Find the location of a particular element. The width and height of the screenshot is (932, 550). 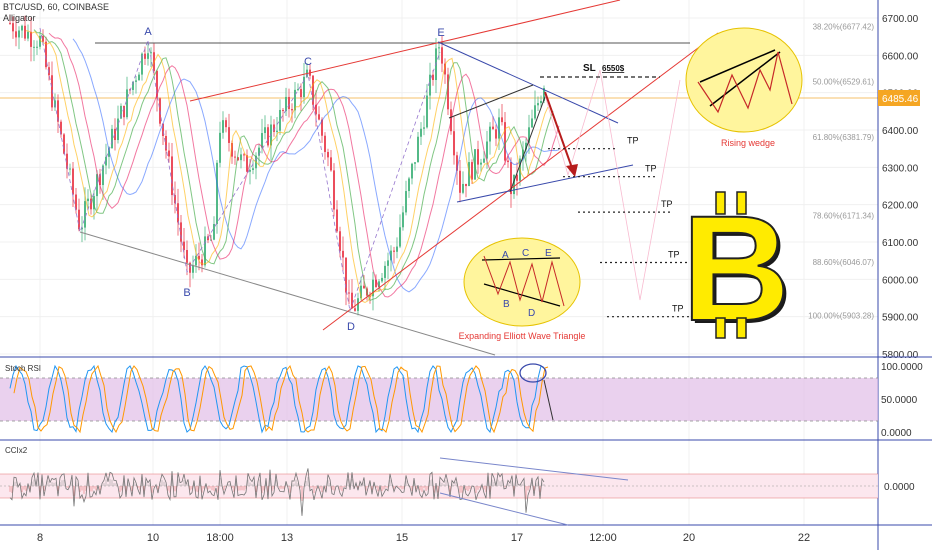

last-price-value: 6485.46 is located at coordinates (900, 99).